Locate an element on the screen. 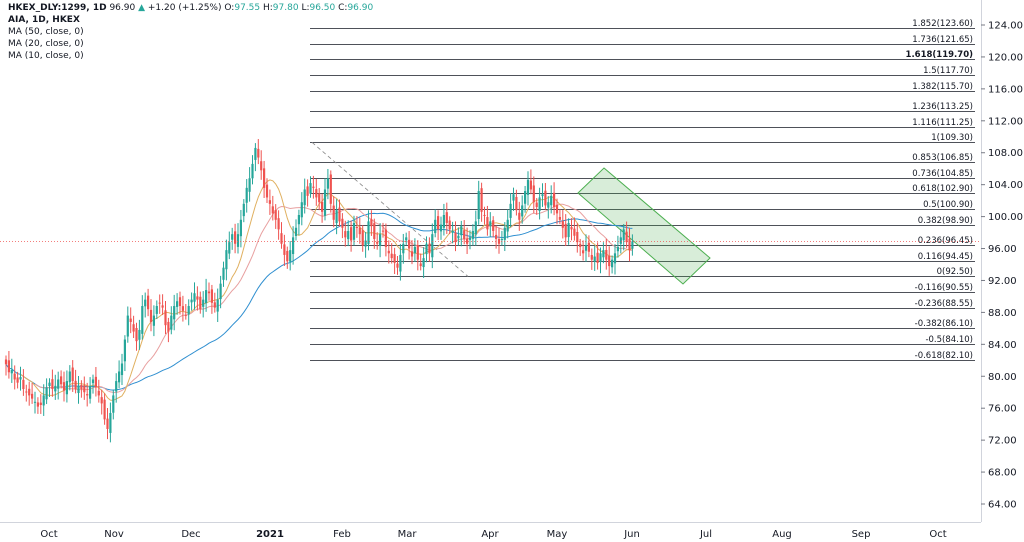  fib-level-label: -0.5(84.10) is located at coordinates (949, 340).